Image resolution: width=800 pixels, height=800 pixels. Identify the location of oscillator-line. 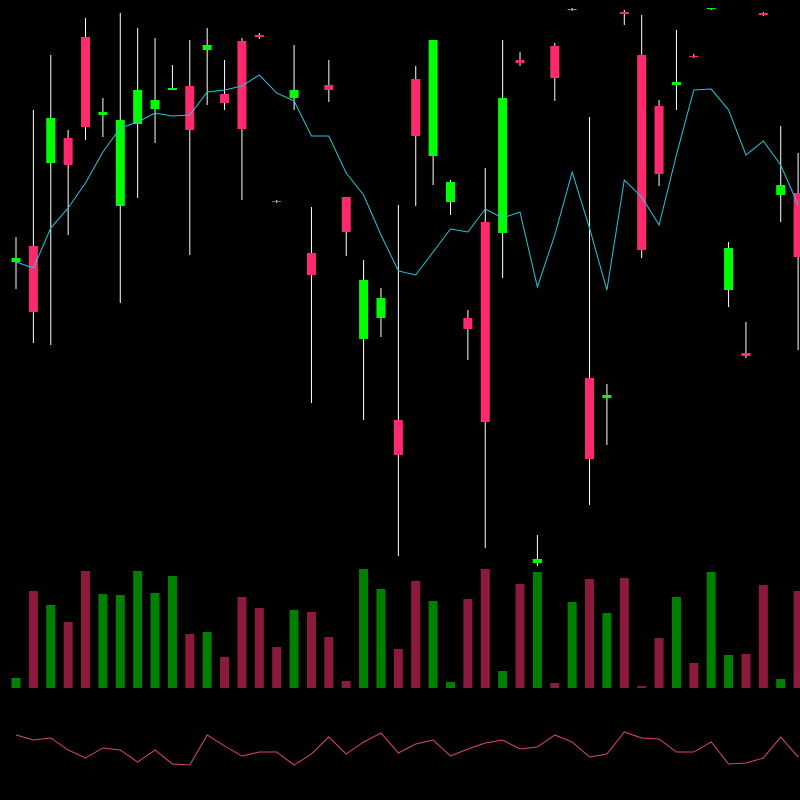
(407, 748).